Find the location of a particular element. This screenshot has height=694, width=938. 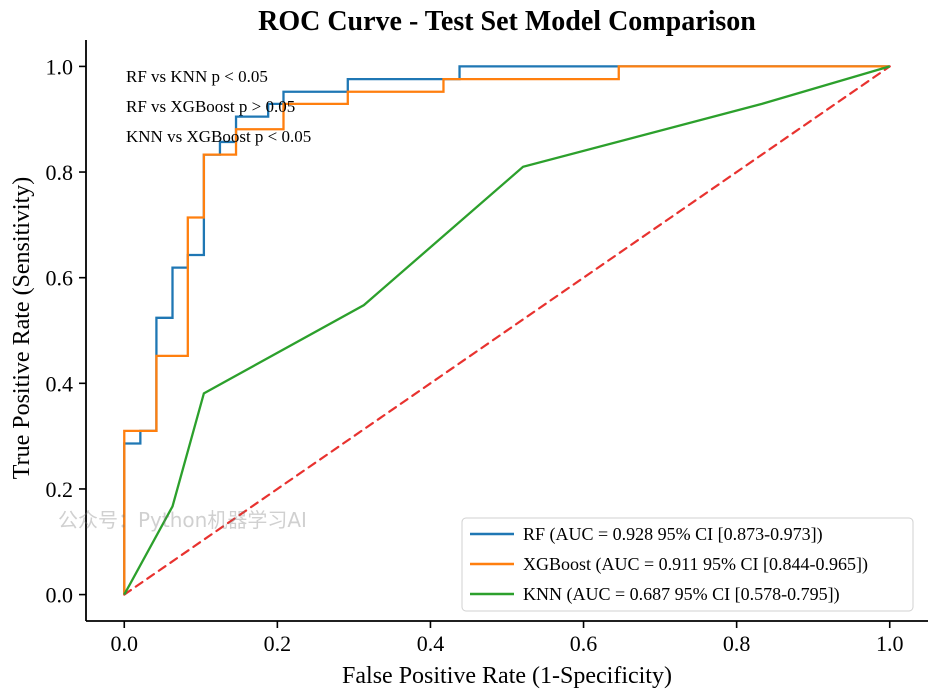

x-tick-label-0-0: 0.0 is located at coordinates (125, 643).